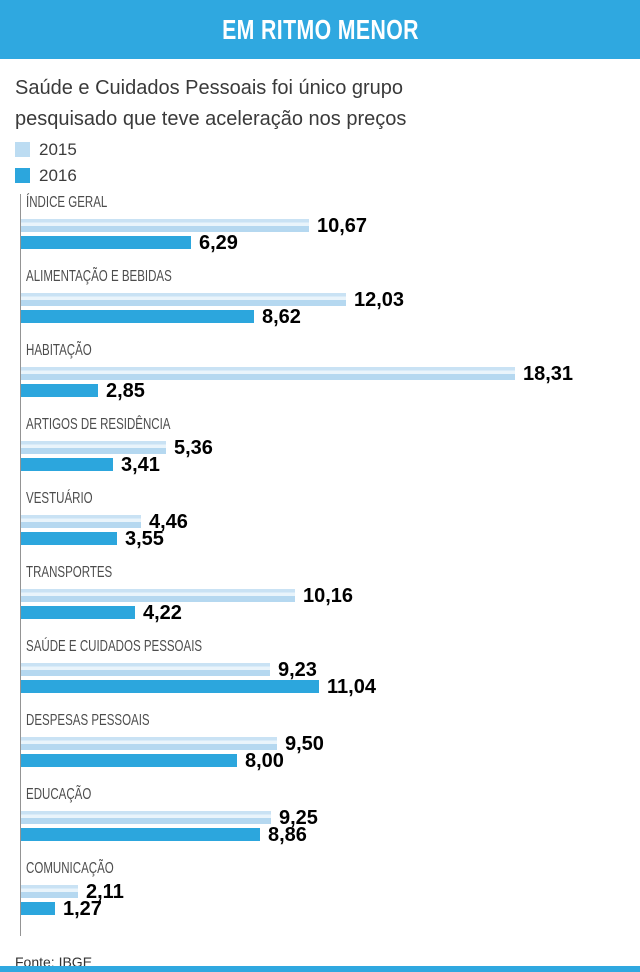 The width and height of the screenshot is (640, 972). I want to click on legend-item-2016: 2016, so click(327, 175).